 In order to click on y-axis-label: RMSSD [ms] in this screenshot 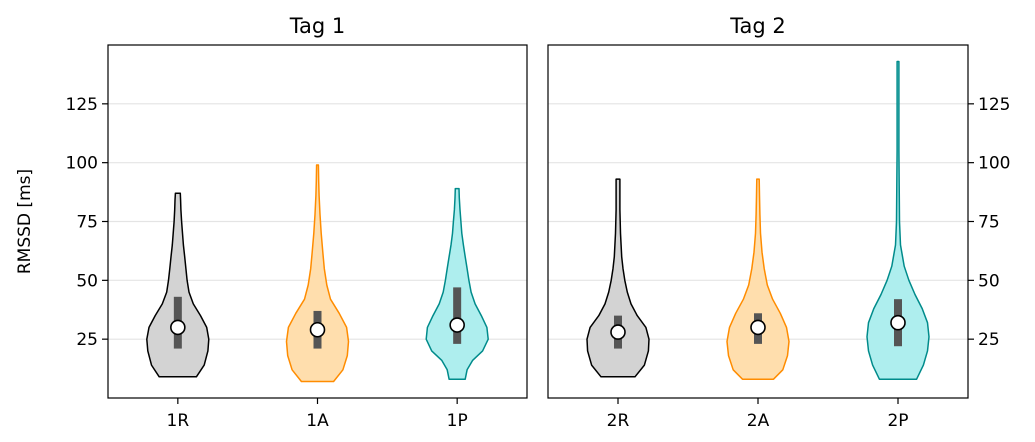, I will do `click(25, 221)`.